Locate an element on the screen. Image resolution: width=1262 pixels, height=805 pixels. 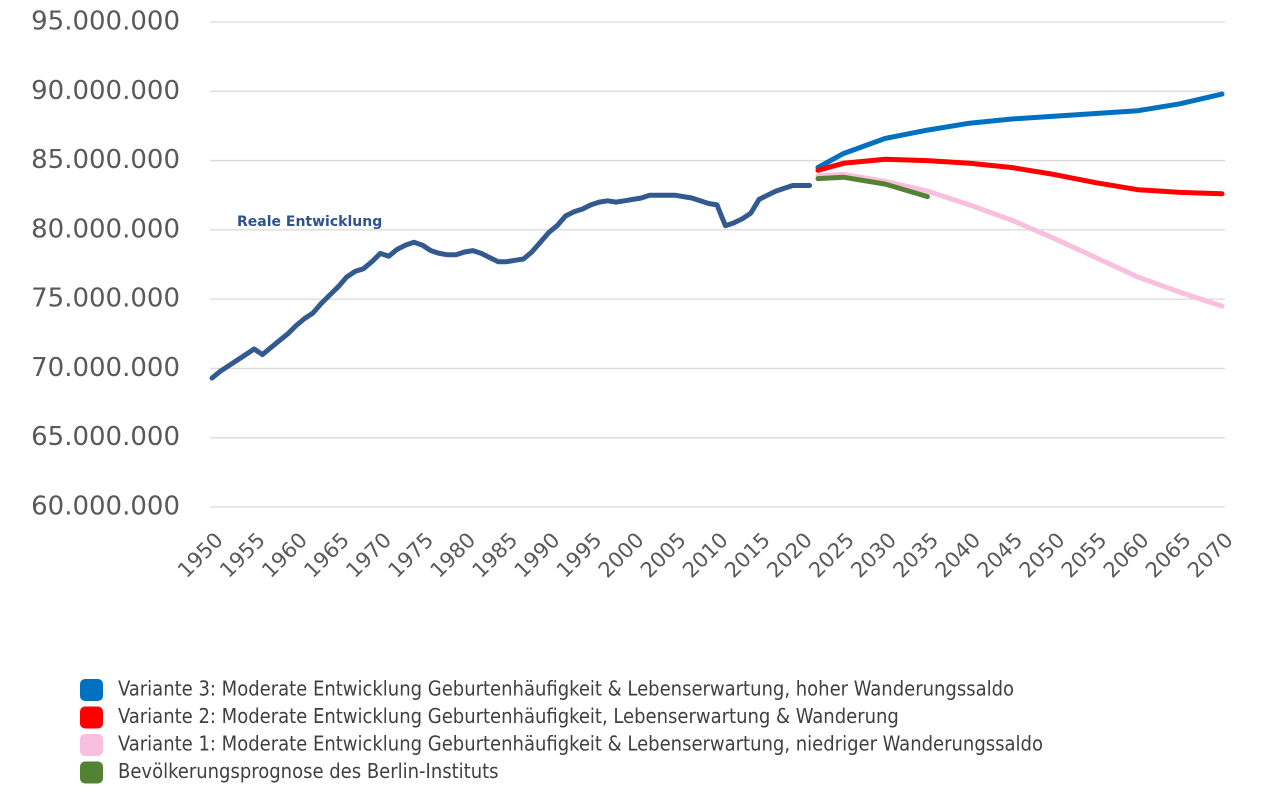
x-tick-label: 1980 is located at coordinates (453, 555).